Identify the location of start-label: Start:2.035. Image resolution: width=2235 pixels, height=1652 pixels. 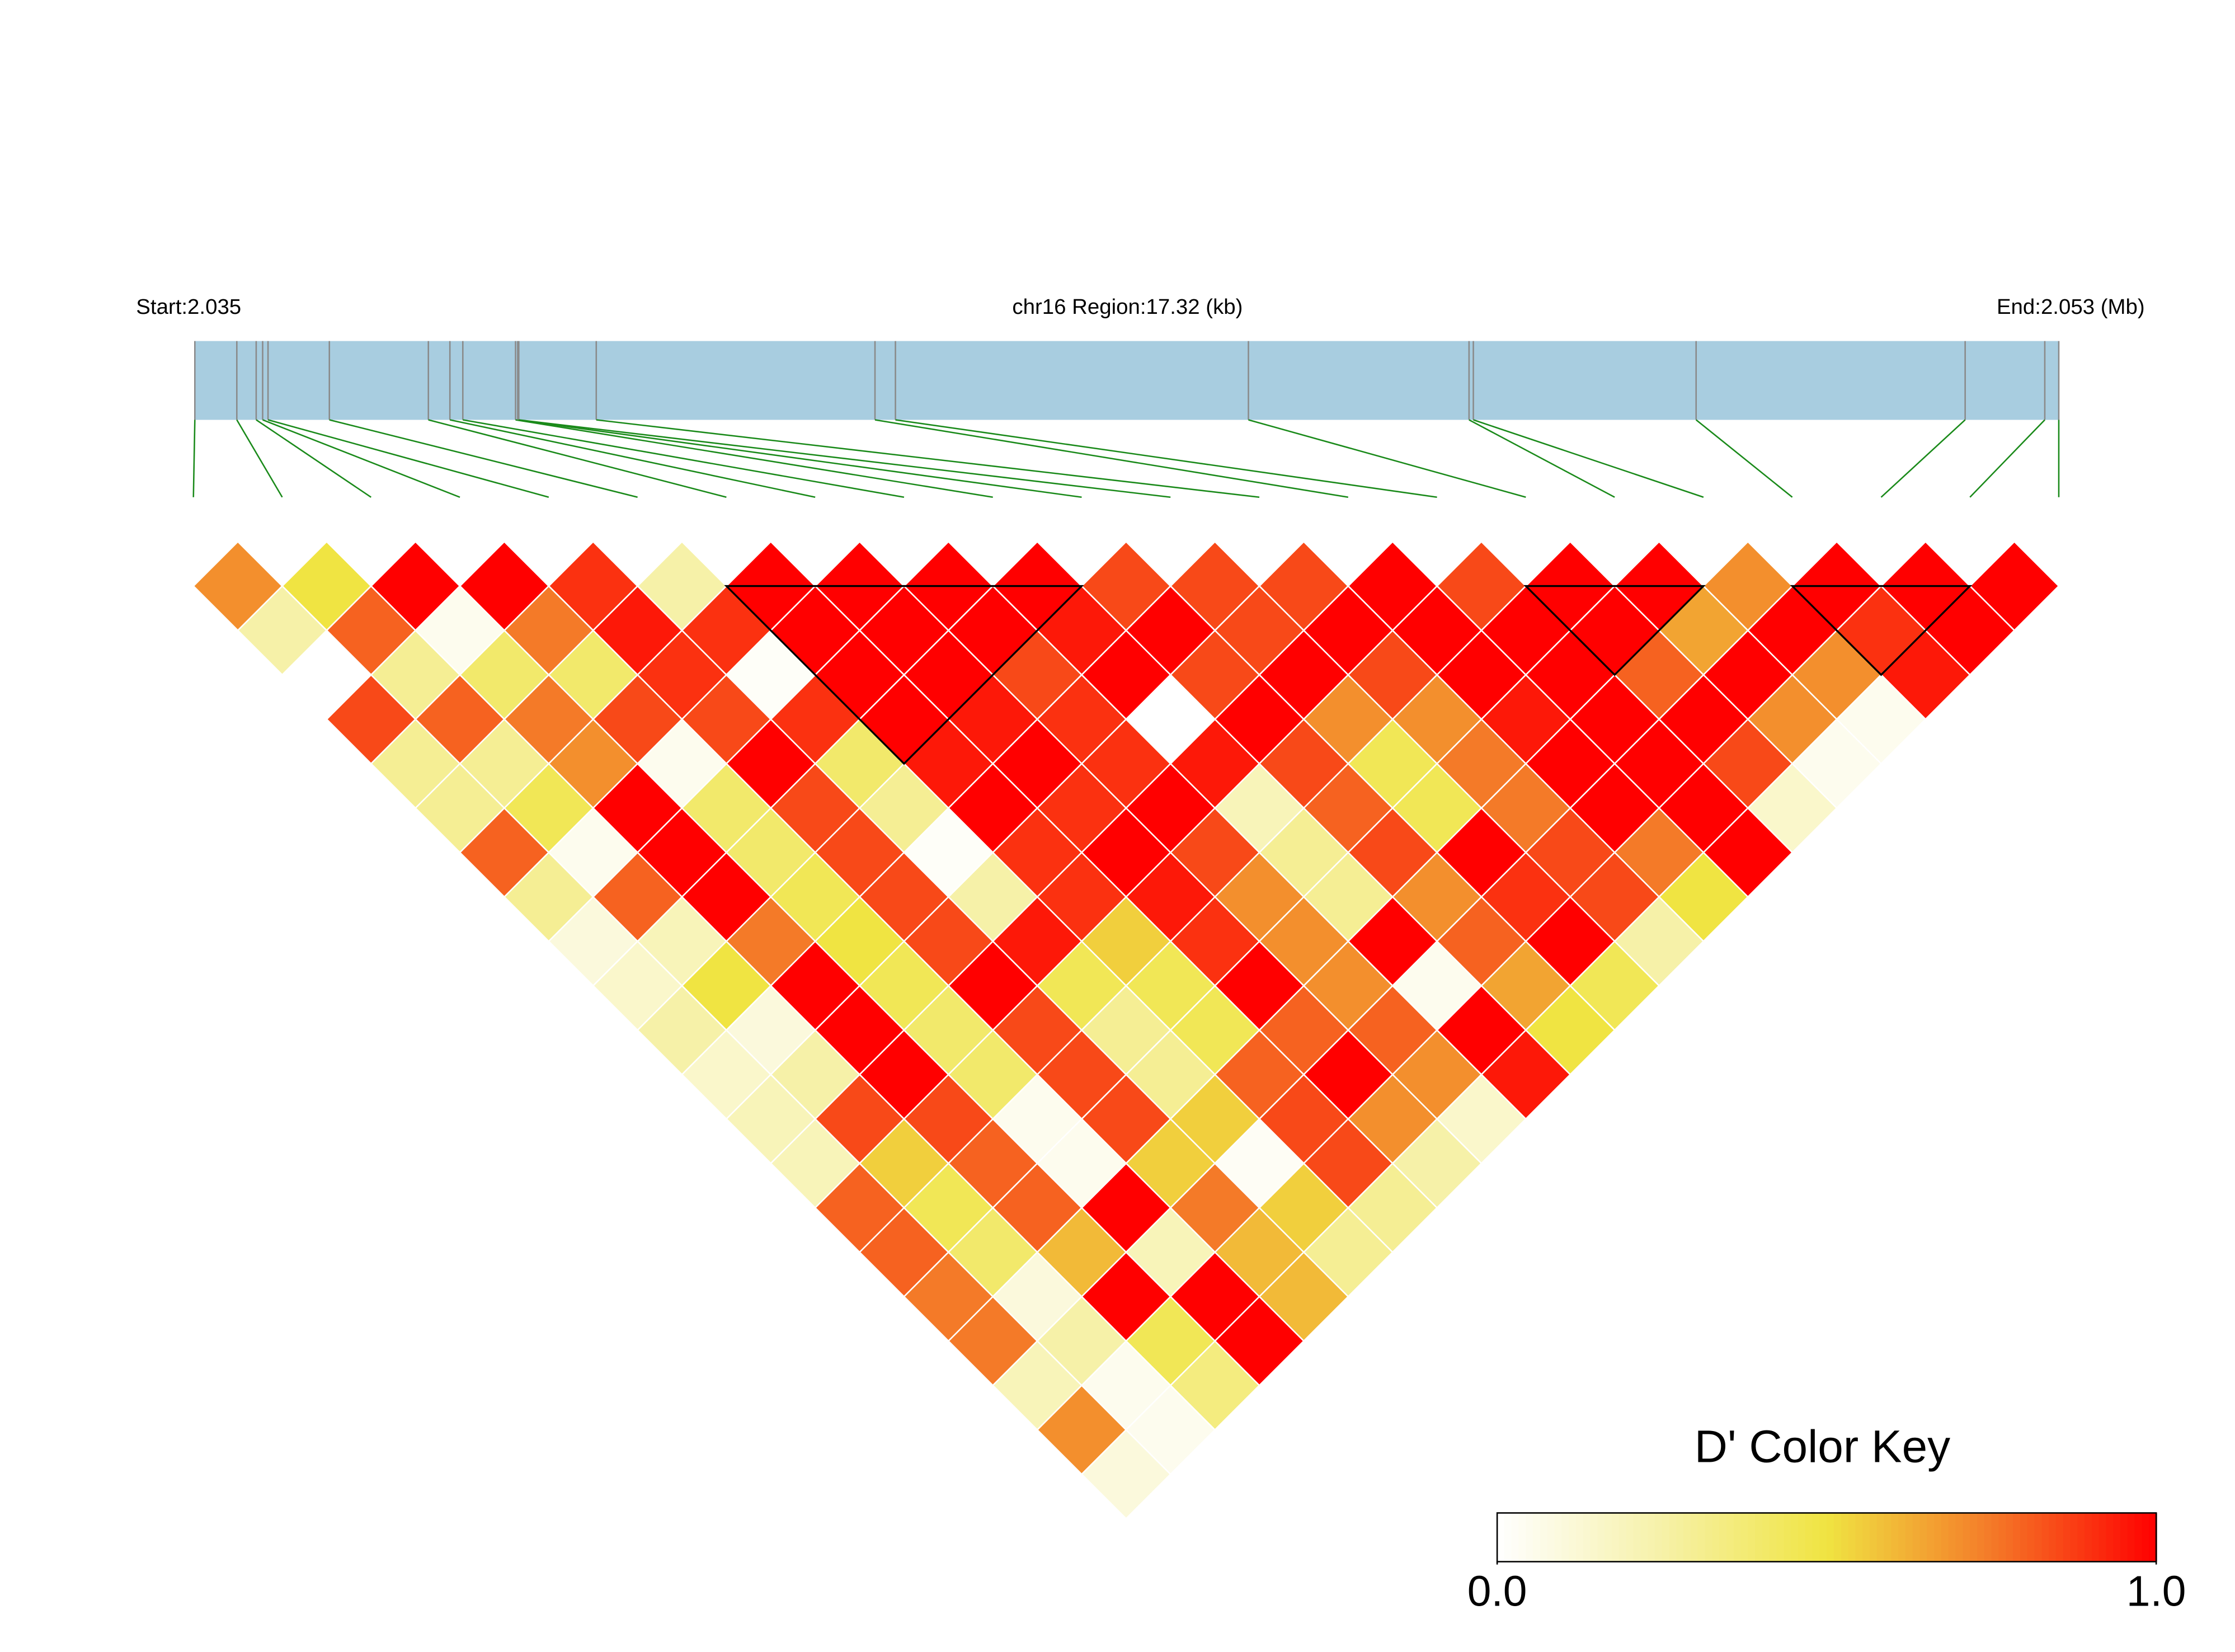
(188, 307).